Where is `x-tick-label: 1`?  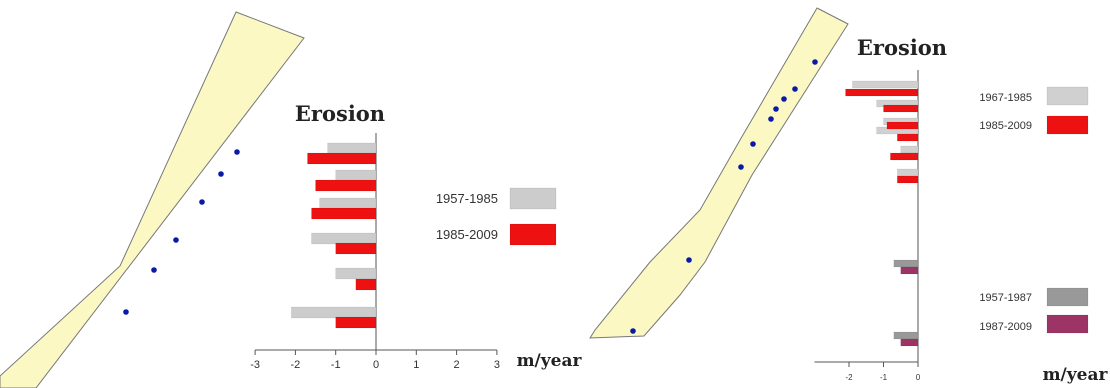
x-tick-label: 1 is located at coordinates (416, 365).